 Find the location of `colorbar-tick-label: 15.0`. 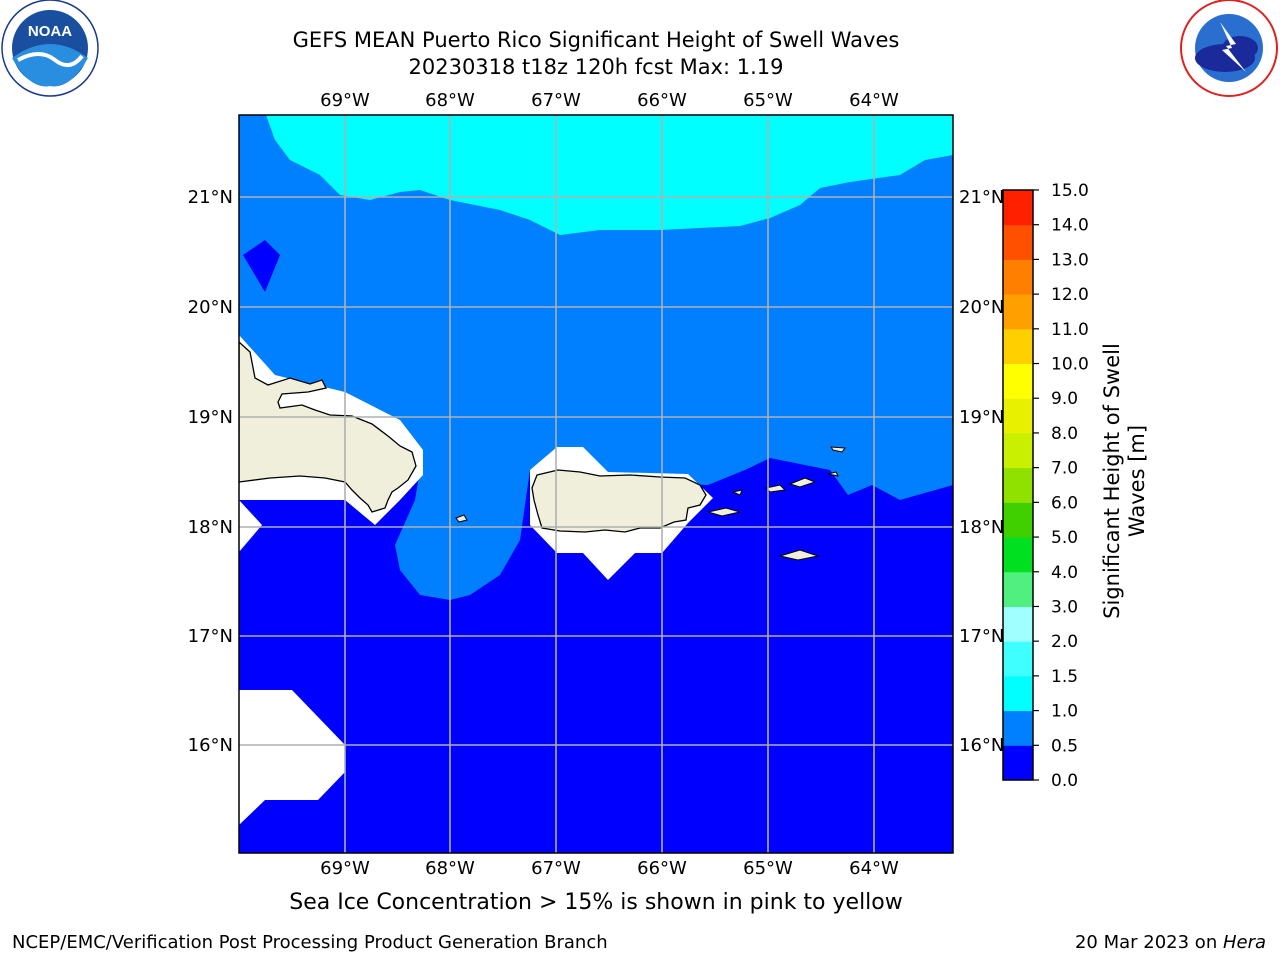

colorbar-tick-label: 15.0 is located at coordinates (1070, 191).